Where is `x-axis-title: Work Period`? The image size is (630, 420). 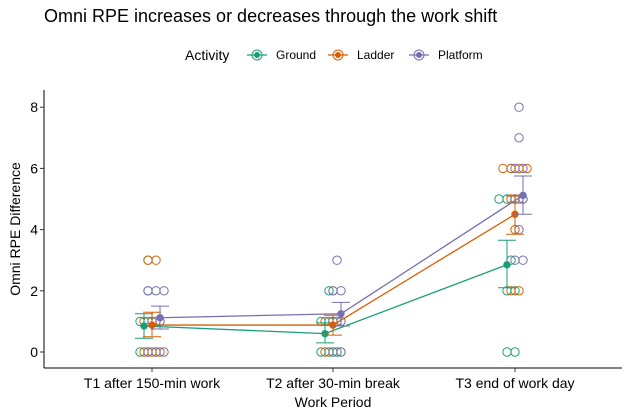 x-axis-title: Work Period is located at coordinates (333, 402).